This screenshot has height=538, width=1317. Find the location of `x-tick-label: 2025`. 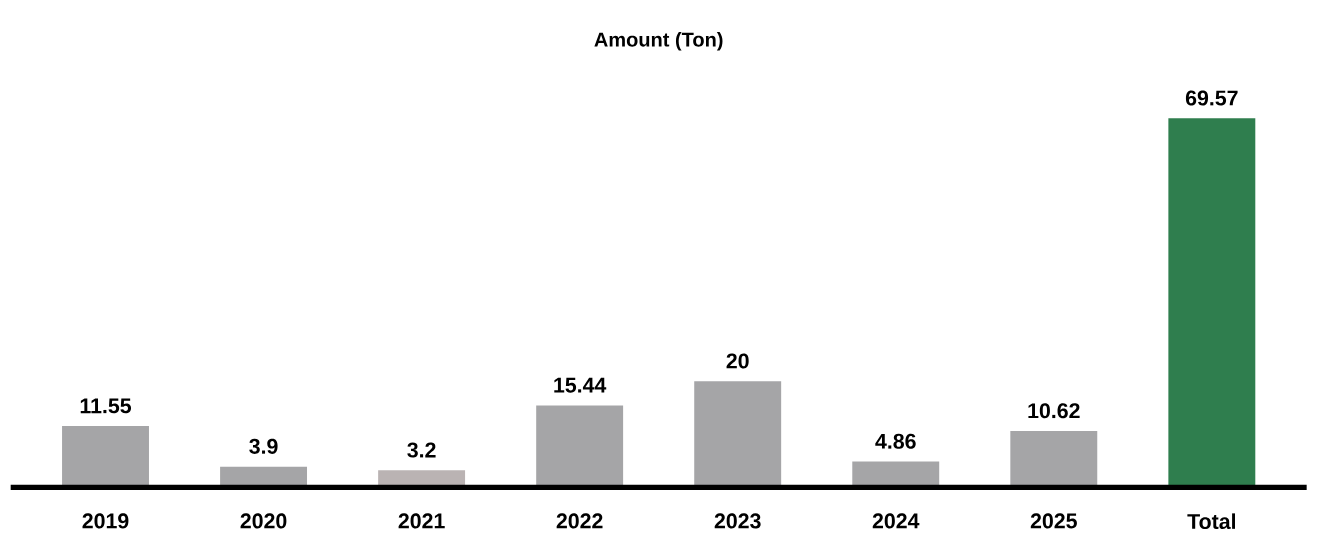

x-tick-label: 2025 is located at coordinates (1053, 521).